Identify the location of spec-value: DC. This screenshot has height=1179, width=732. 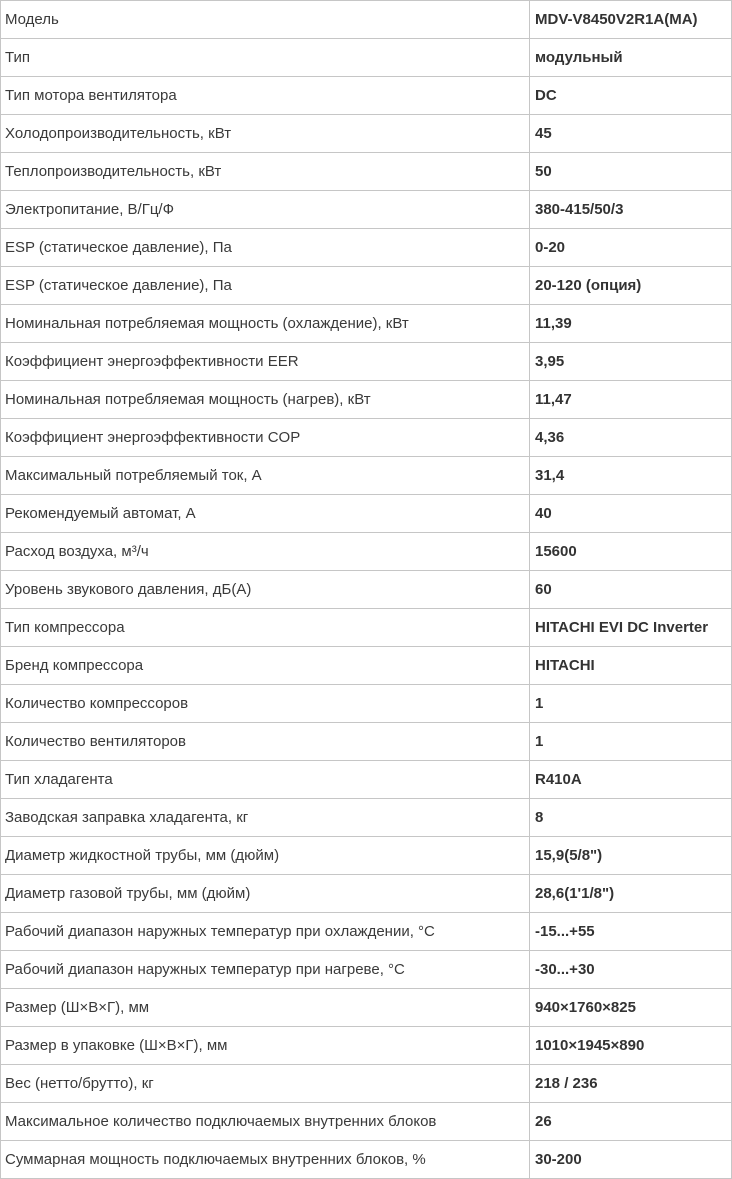
(630, 95).